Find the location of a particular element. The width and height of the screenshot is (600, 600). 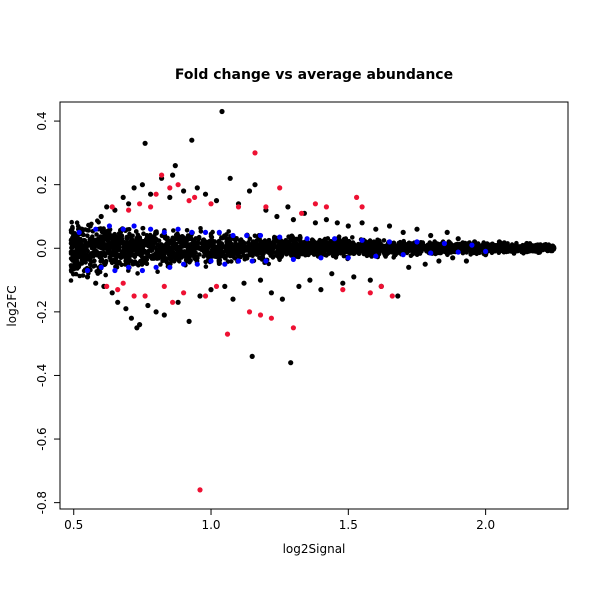

y-tick-label: 0.0 is located at coordinates (42, 248).